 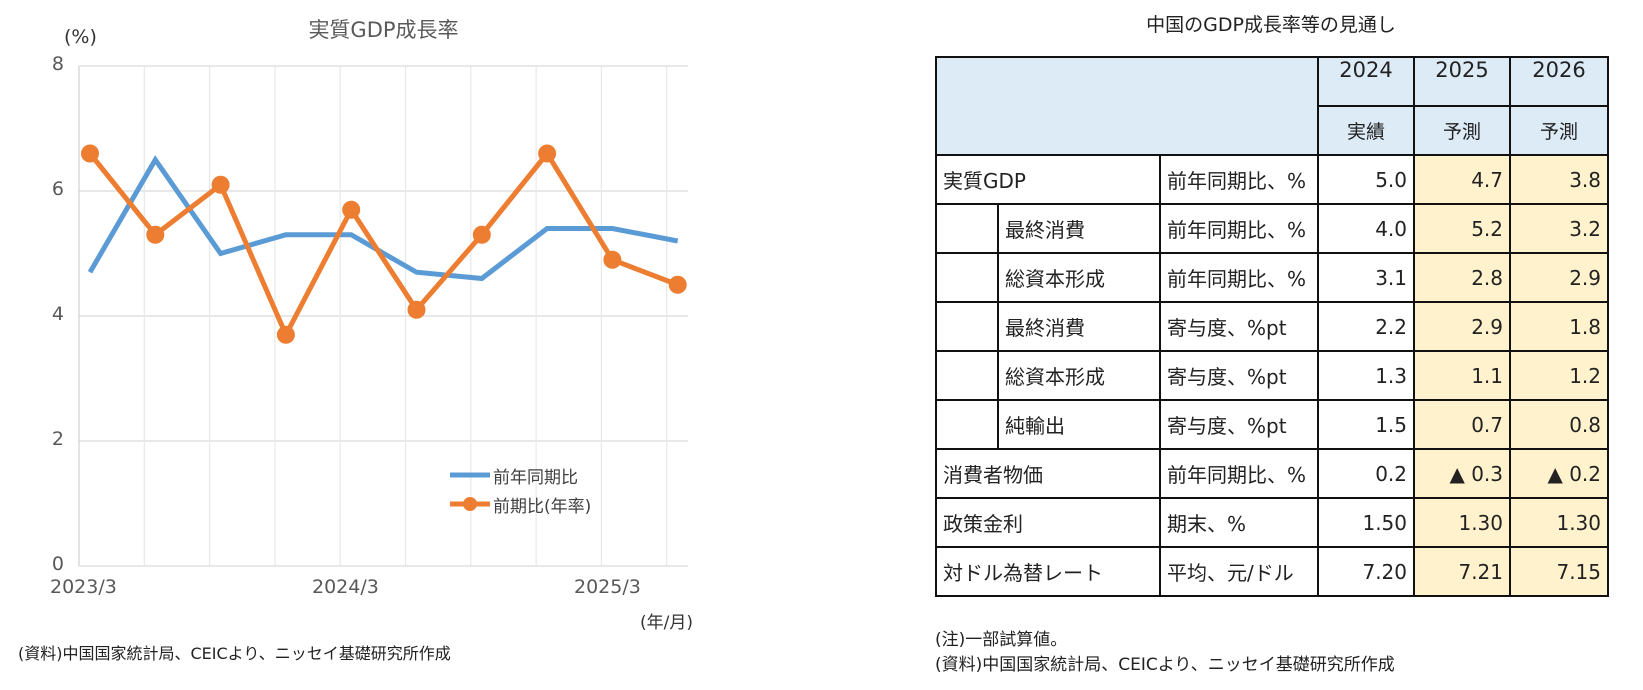 What do you see at coordinates (57, 439) in the screenshot?
I see `y-tick-2: 2` at bounding box center [57, 439].